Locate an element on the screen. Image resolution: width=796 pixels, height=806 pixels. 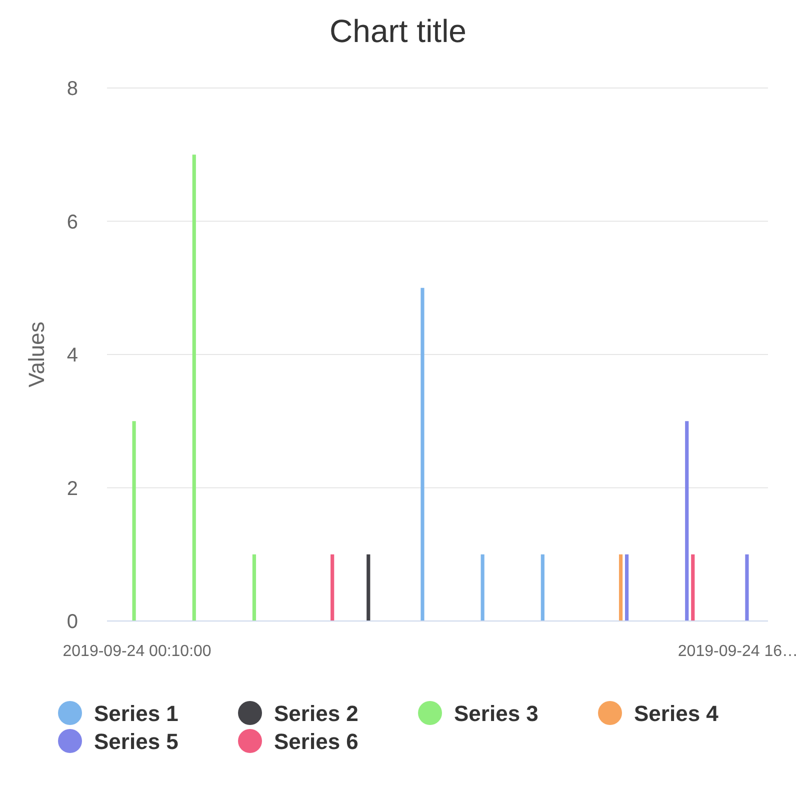
y-tick-label: 8 is located at coordinates (72, 89).